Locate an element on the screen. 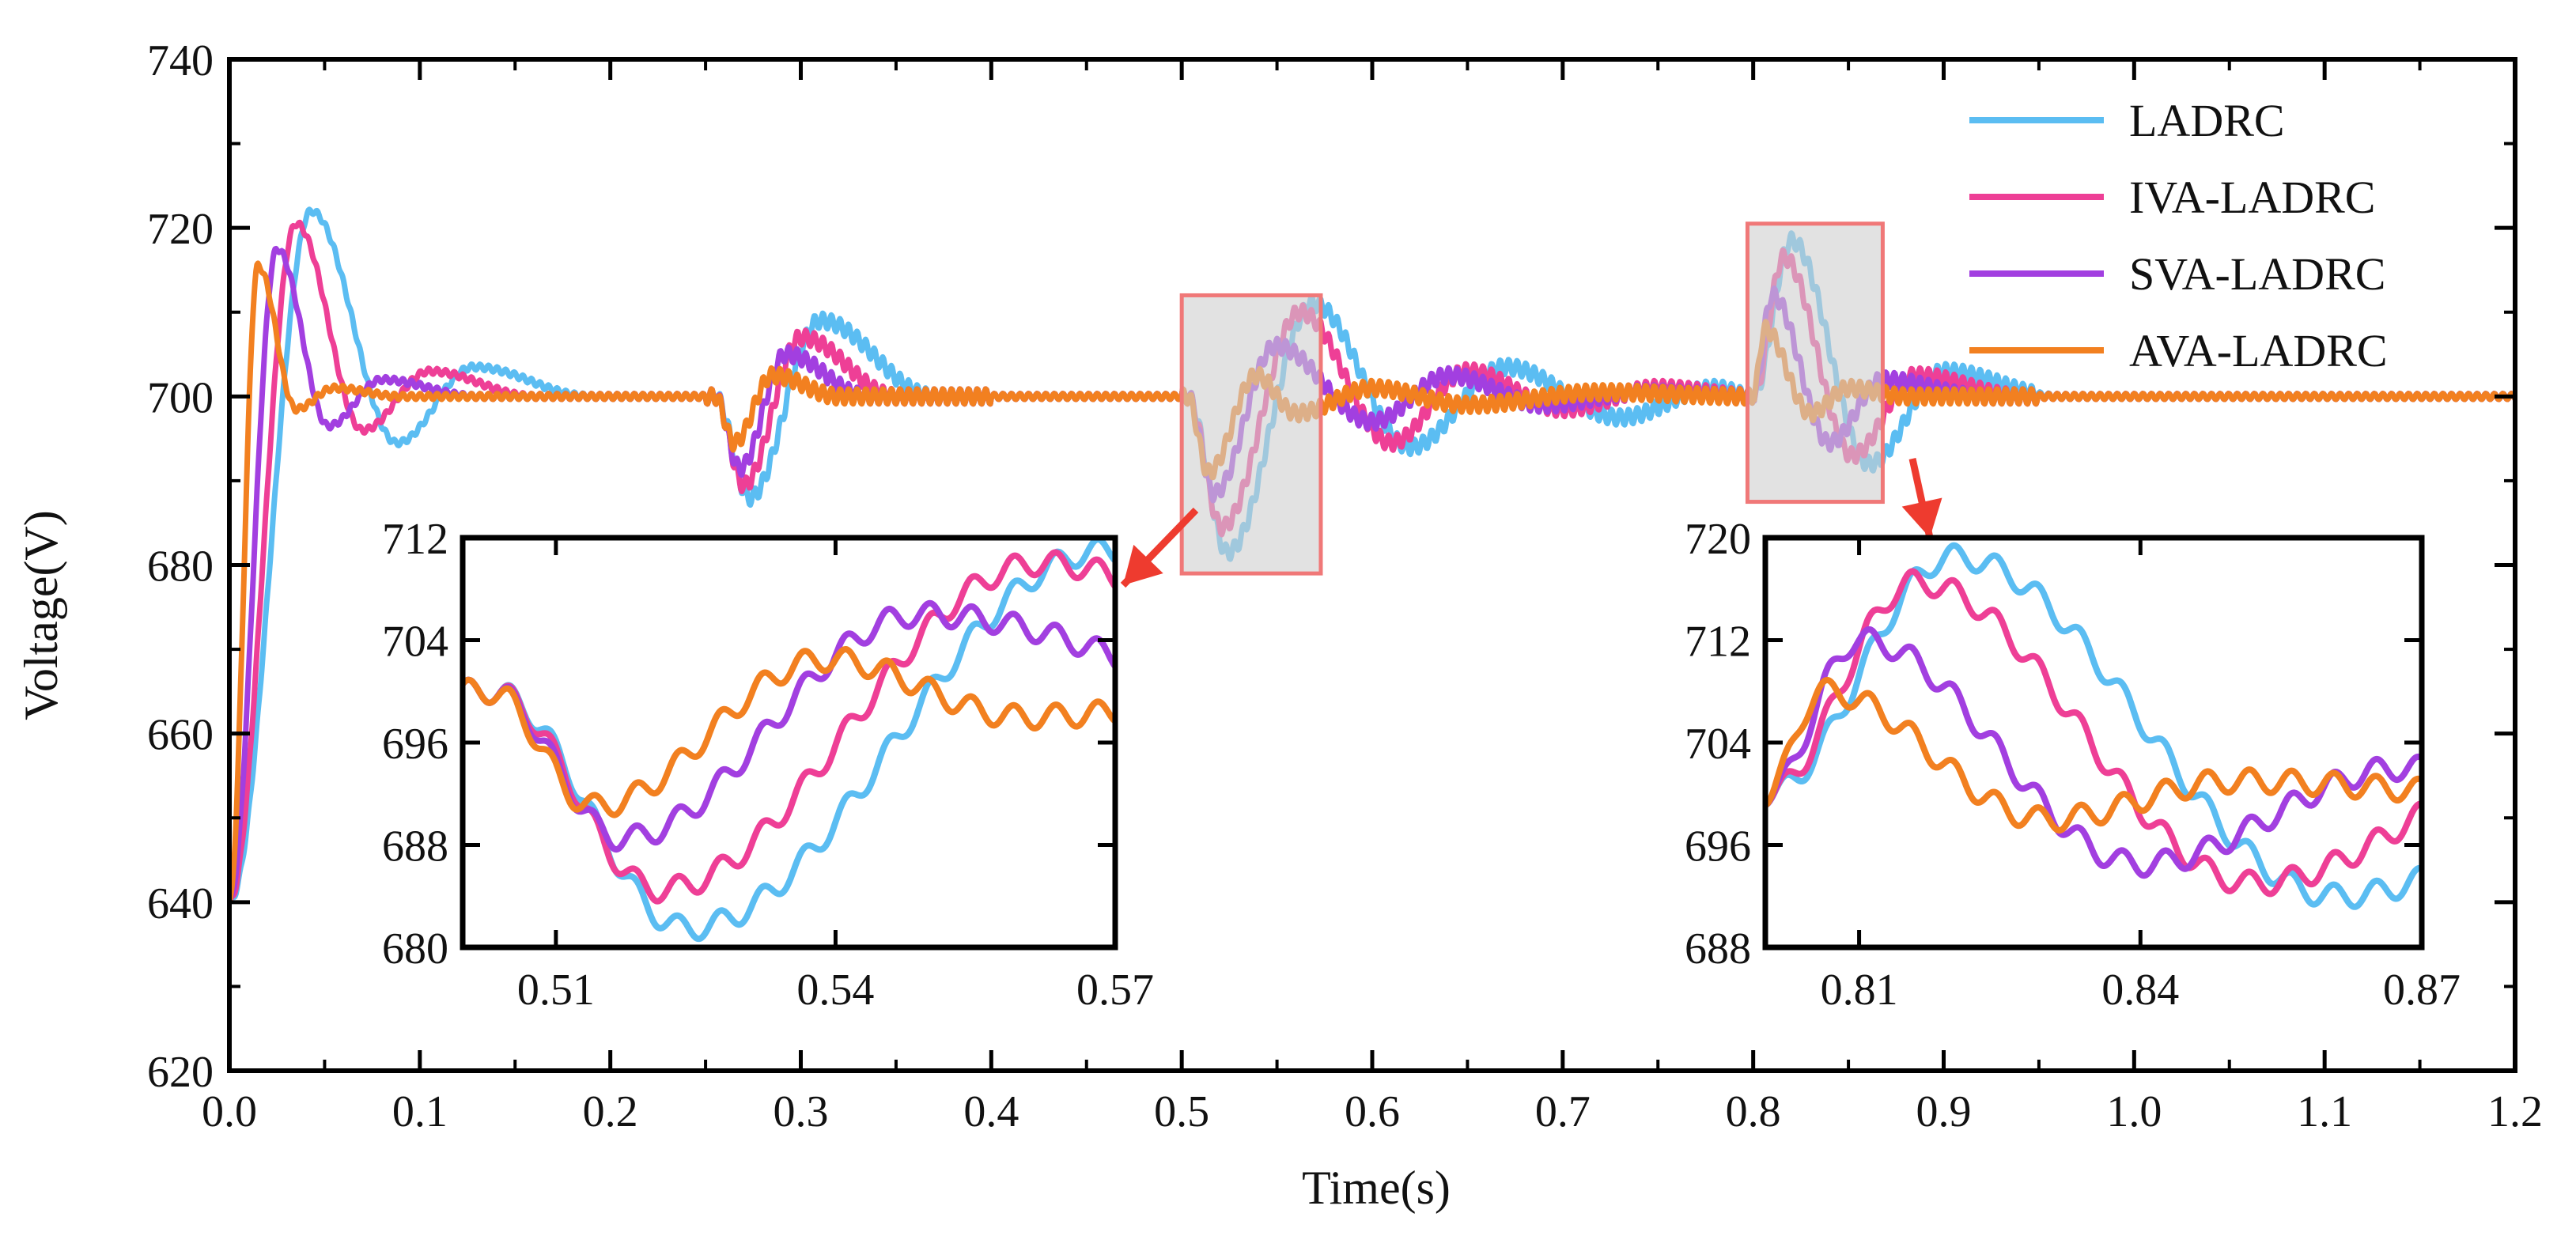 Image resolution: width=2576 pixels, height=1236 pixels. x-tick-label: 1.1 is located at coordinates (2325, 1111).